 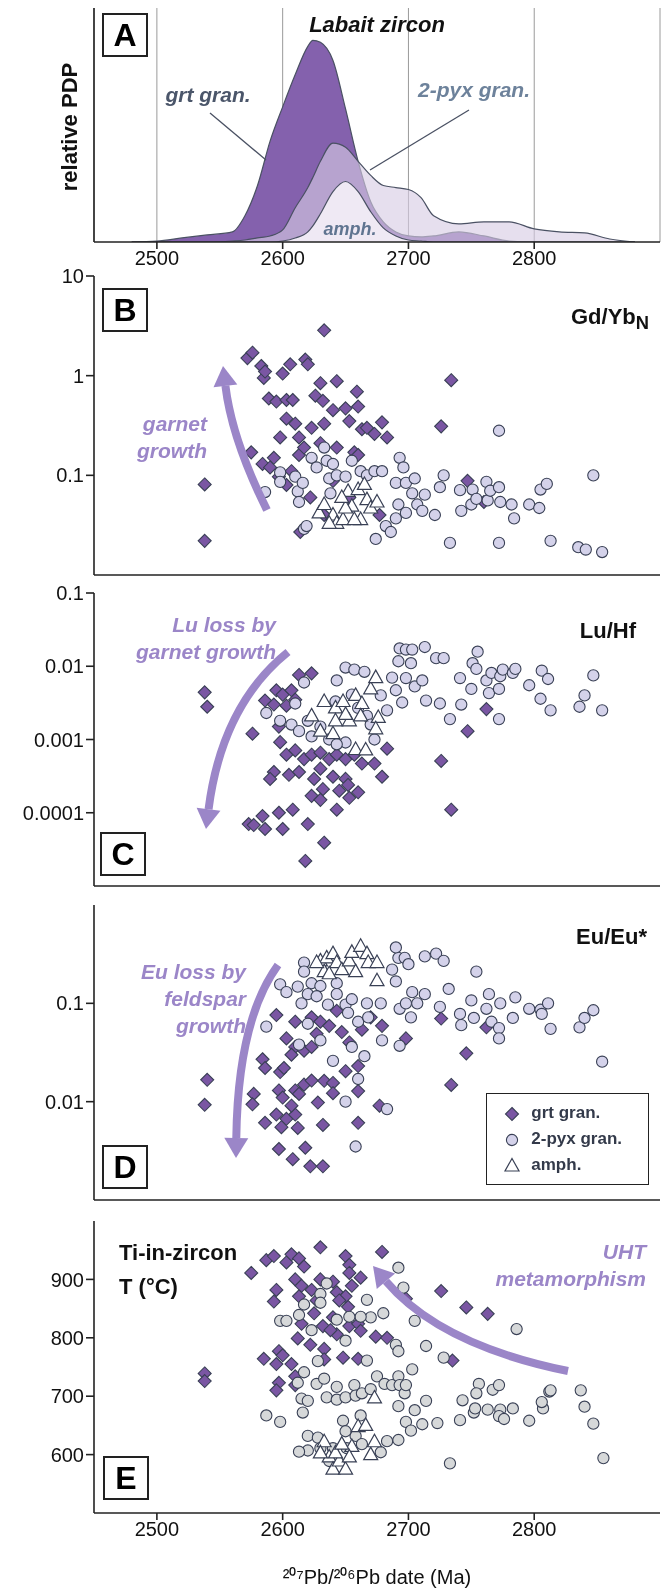 What do you see at coordinates (205, 638) in the screenshot?
I see `annotation: Lu loss by garnet growth` at bounding box center [205, 638].